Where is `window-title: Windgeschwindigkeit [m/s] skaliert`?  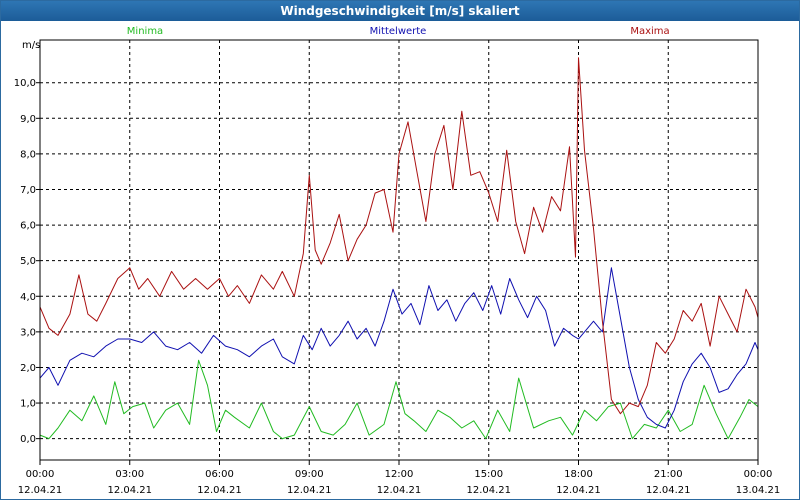
window-title: Windgeschwindigkeit [m/s] skaliert is located at coordinates (400, 11).